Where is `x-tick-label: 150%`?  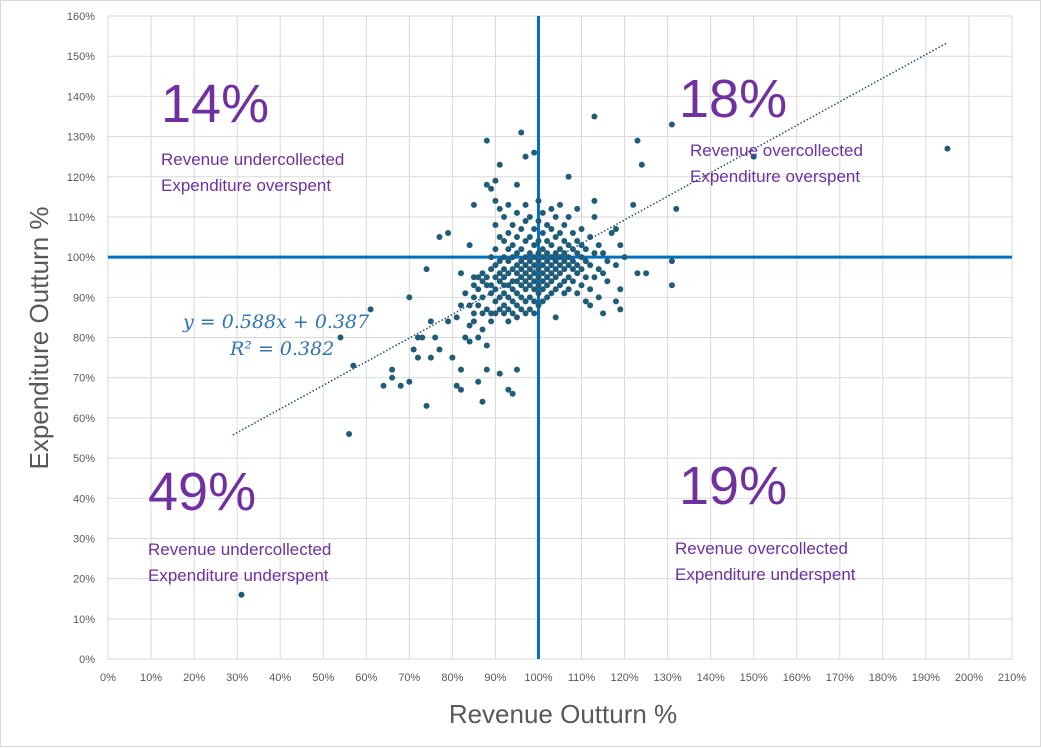 x-tick-label: 150% is located at coordinates (754, 678).